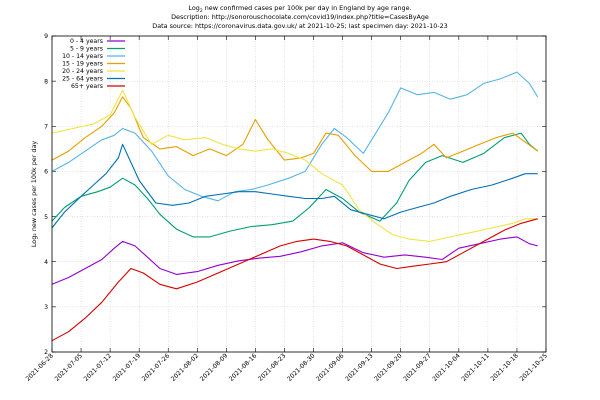 Image resolution: width=600 pixels, height=400 pixels. What do you see at coordinates (46, 307) in the screenshot?
I see `y-tick-label: 3` at bounding box center [46, 307].